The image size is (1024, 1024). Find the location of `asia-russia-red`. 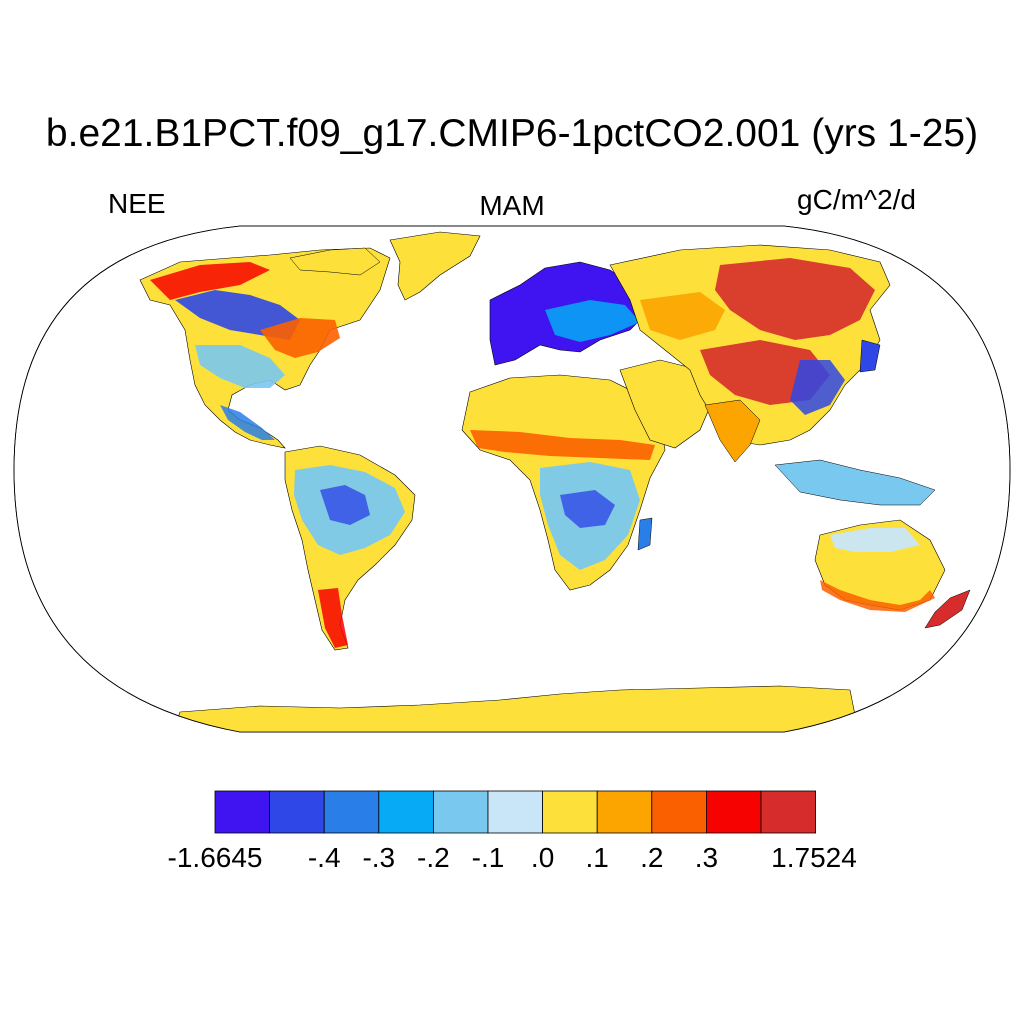

asia-russia-red is located at coordinates (795, 299).